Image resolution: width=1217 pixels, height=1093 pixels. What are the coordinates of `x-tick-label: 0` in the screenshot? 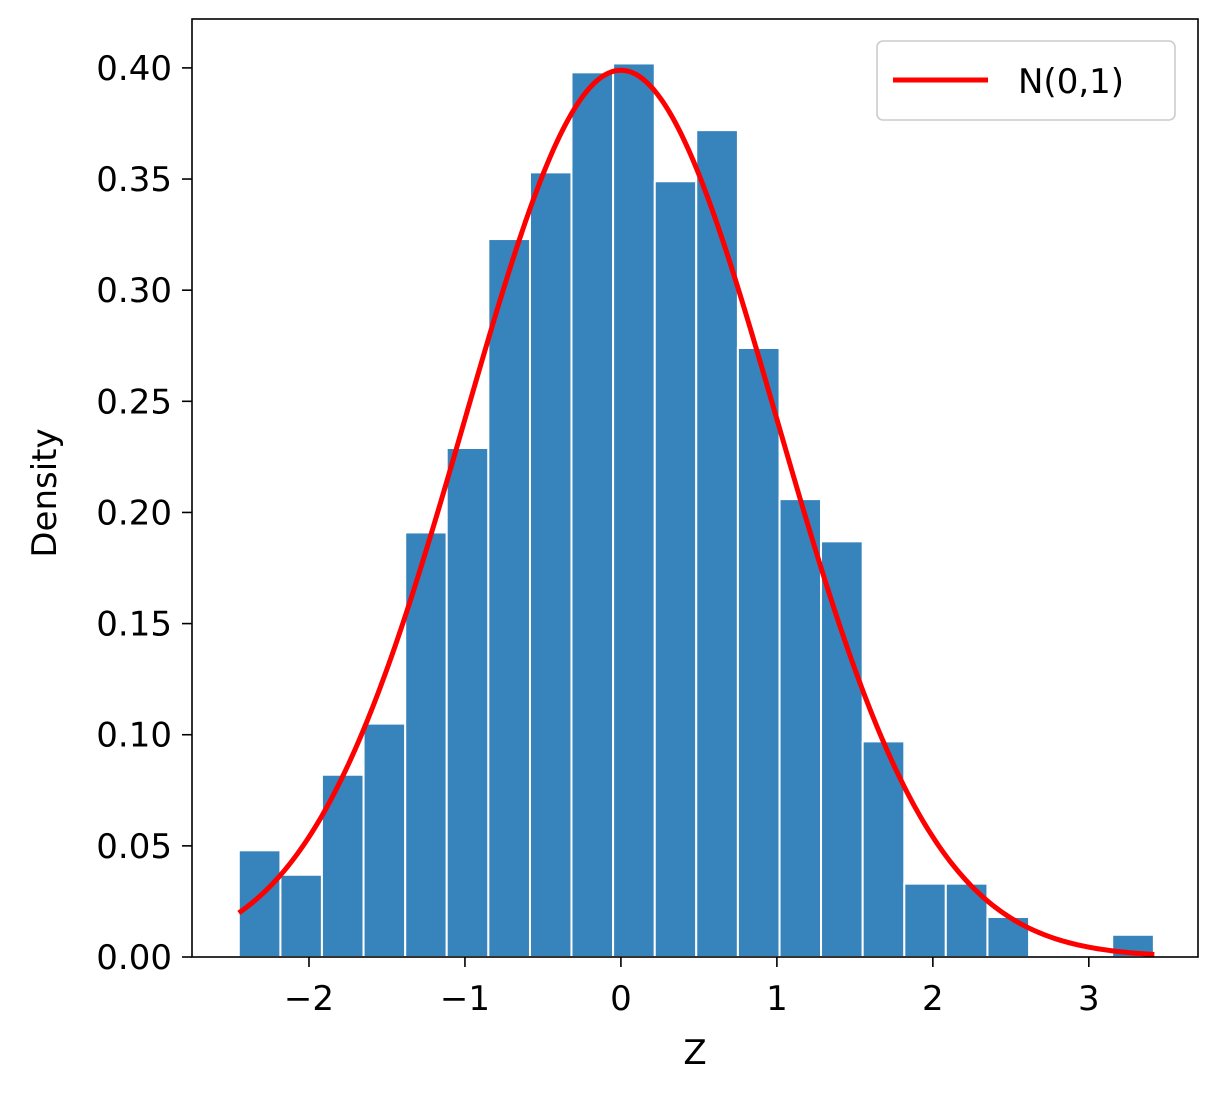 It's located at (621, 999).